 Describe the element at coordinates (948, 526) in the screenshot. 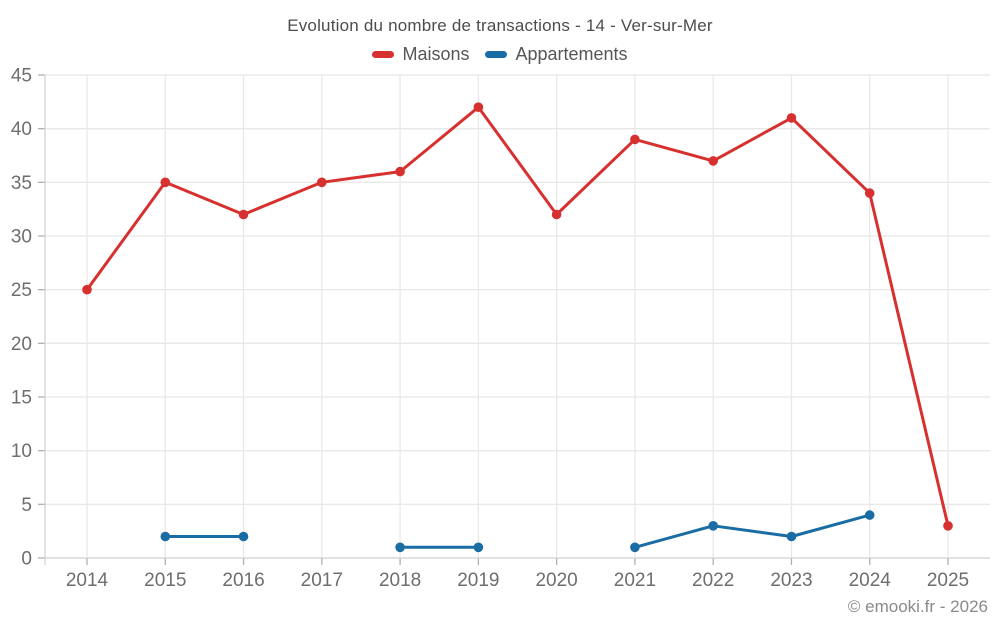

I see `maisons-point-2025` at that location.